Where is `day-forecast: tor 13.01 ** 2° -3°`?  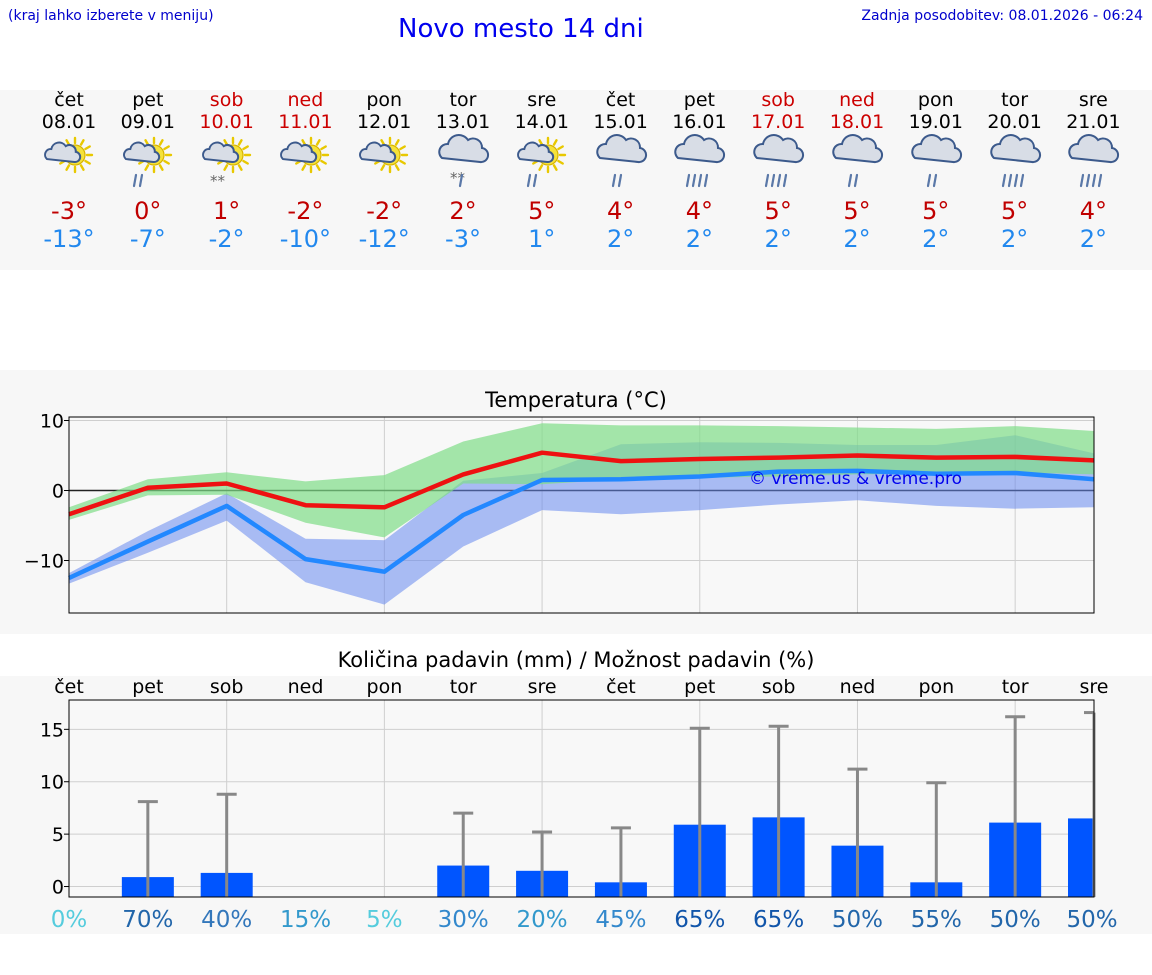
day-forecast: tor 13.01 ** 2° -3° is located at coordinates (463, 171).